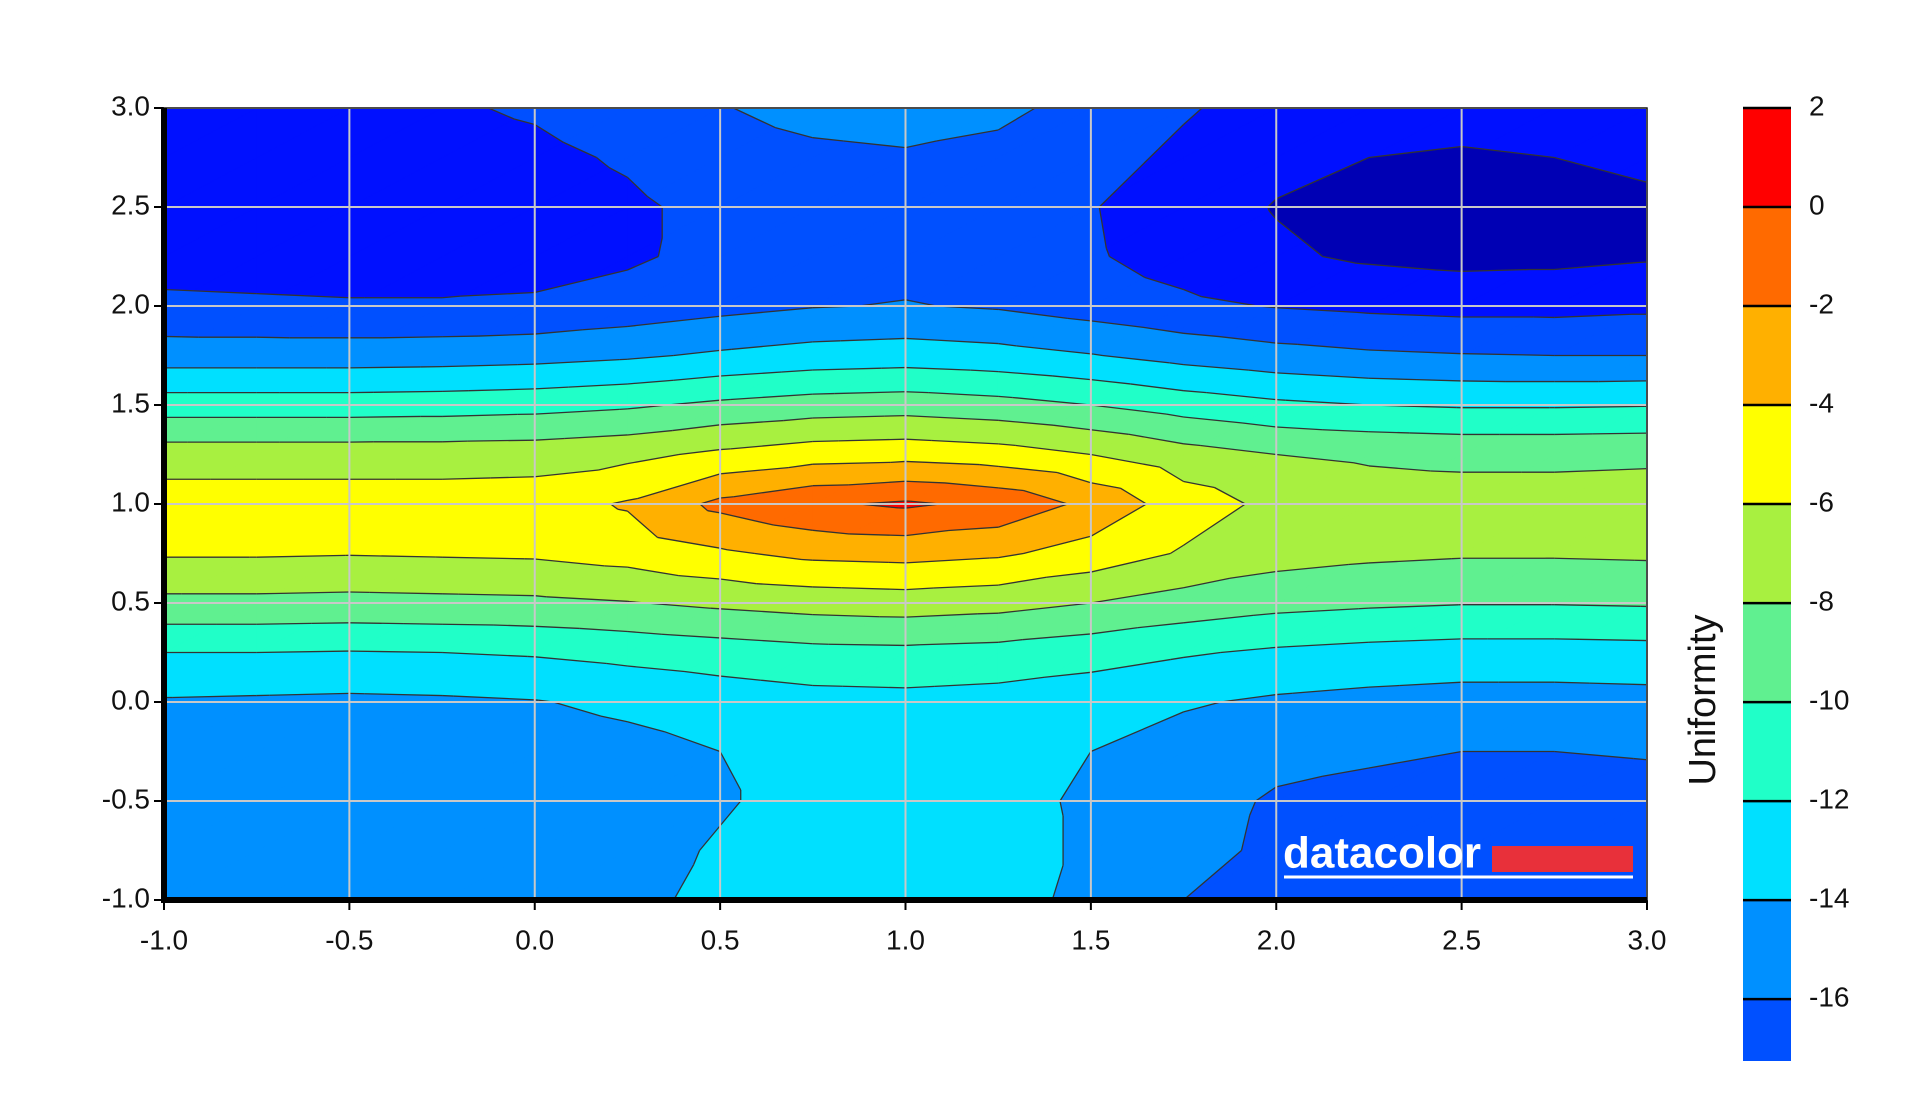  I want to click on colorbar-tick-label: -16, so click(1829, 997).